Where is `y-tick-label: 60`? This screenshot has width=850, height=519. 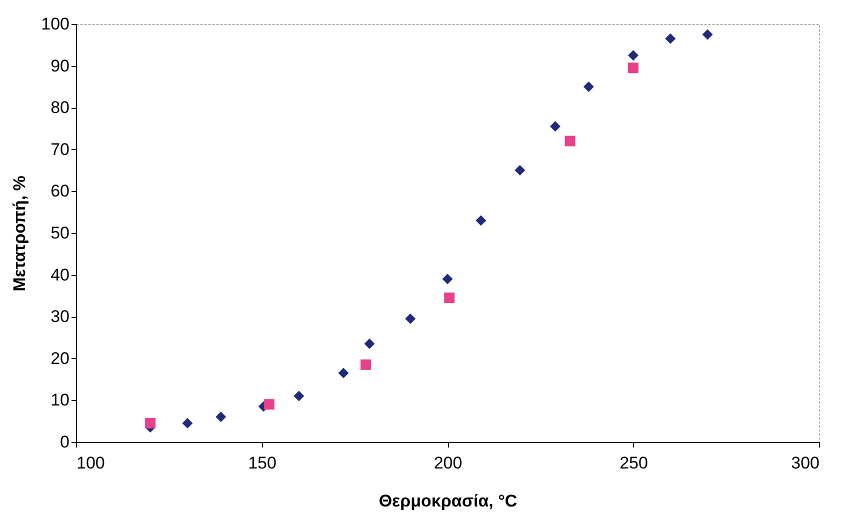 y-tick-label: 60 is located at coordinates (60, 191).